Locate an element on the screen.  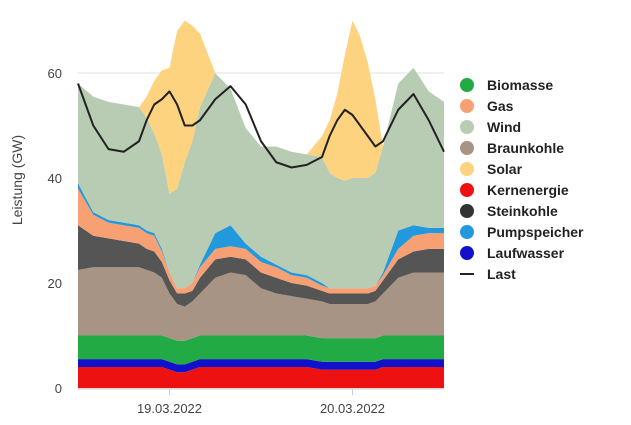
x-axis: 19.03.2022 20.03.2022 is located at coordinates (261, 402).